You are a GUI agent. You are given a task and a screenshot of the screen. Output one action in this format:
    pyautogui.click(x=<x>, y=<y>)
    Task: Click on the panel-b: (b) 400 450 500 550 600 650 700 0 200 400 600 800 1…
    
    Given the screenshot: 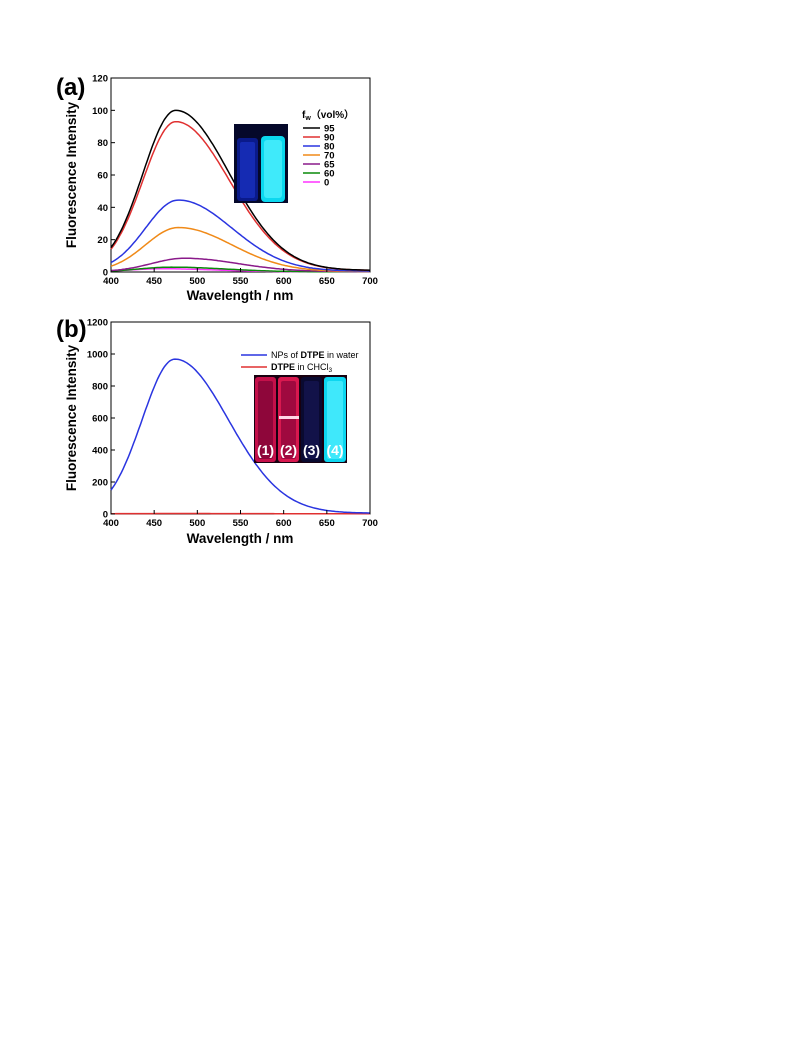 What is the action you would take?
    pyautogui.click(x=217, y=431)
    